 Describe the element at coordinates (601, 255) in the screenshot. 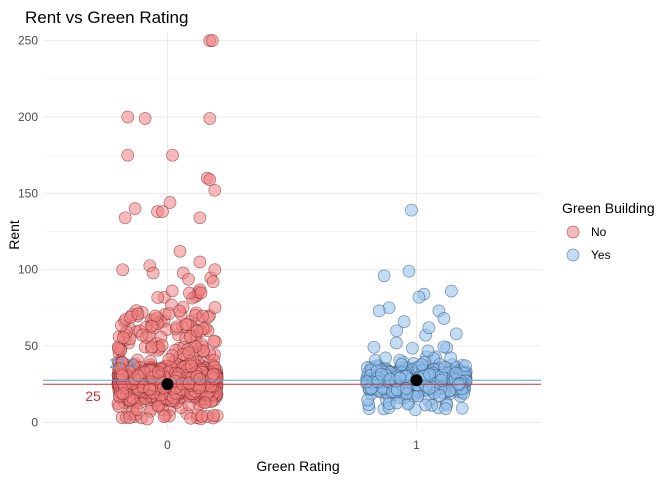

I see `legend-label: Yes` at that location.